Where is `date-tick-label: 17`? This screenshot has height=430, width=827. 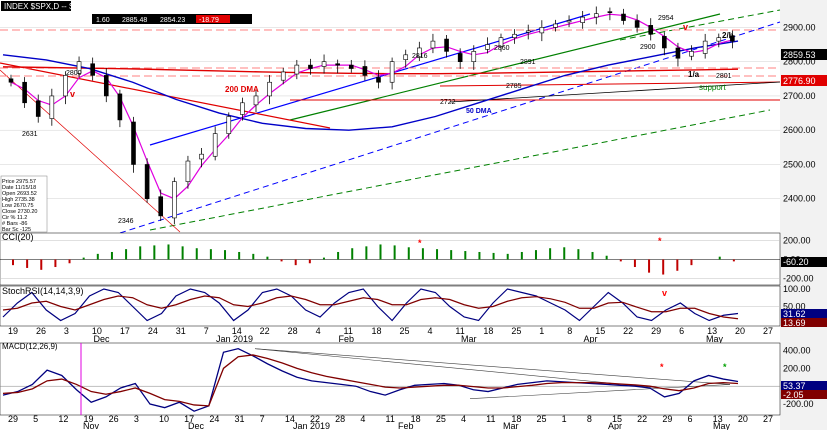 date-tick-label: 17 is located at coordinates (125, 331).